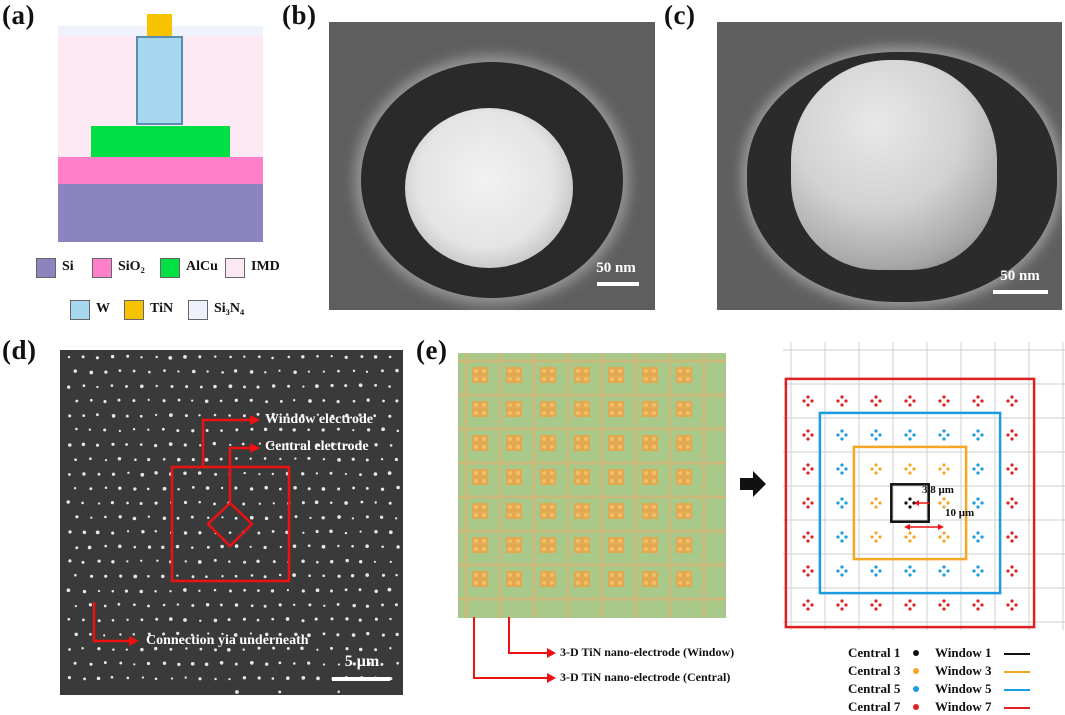 This screenshot has height=715, width=1065. I want to click on si-layer, so click(160, 213).